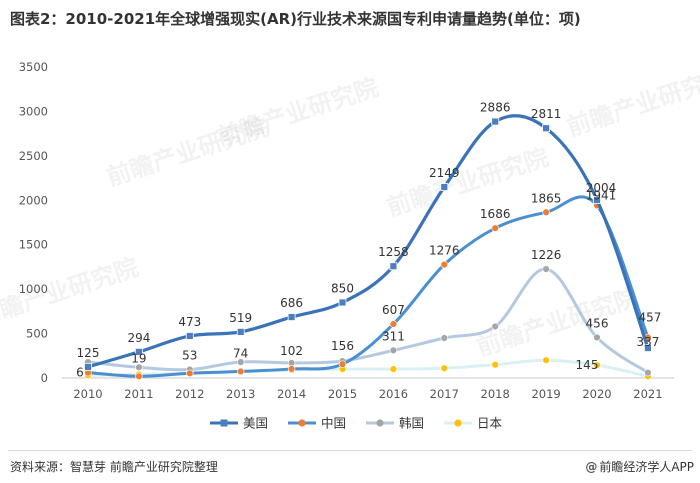  Describe the element at coordinates (647, 342) in the screenshot. I see `data-label-us: 337` at that location.